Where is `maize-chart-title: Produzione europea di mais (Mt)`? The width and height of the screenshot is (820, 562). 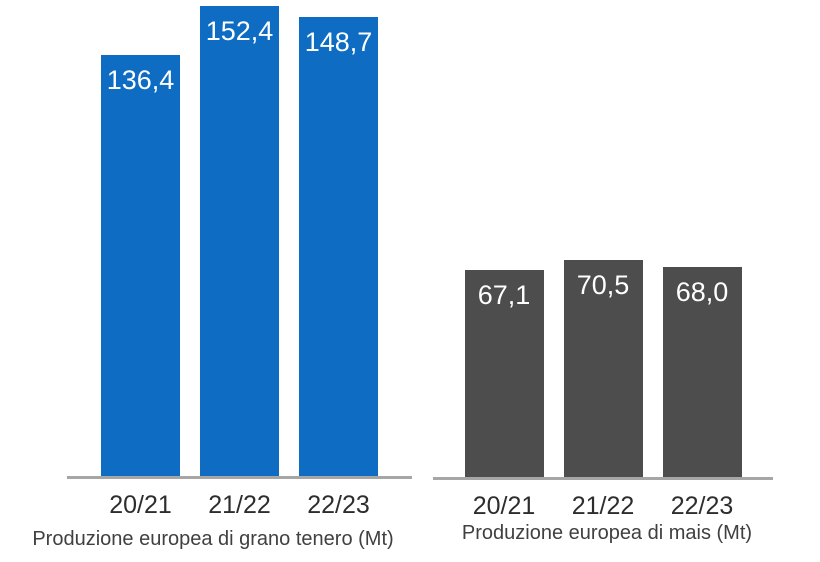 maize-chart-title: Produzione europea di mais (Mt) is located at coordinates (607, 533).